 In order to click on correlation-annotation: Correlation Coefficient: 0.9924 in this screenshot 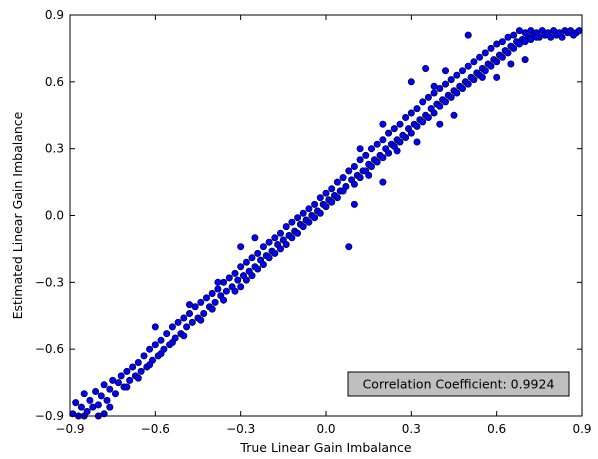, I will do `click(458, 384)`.